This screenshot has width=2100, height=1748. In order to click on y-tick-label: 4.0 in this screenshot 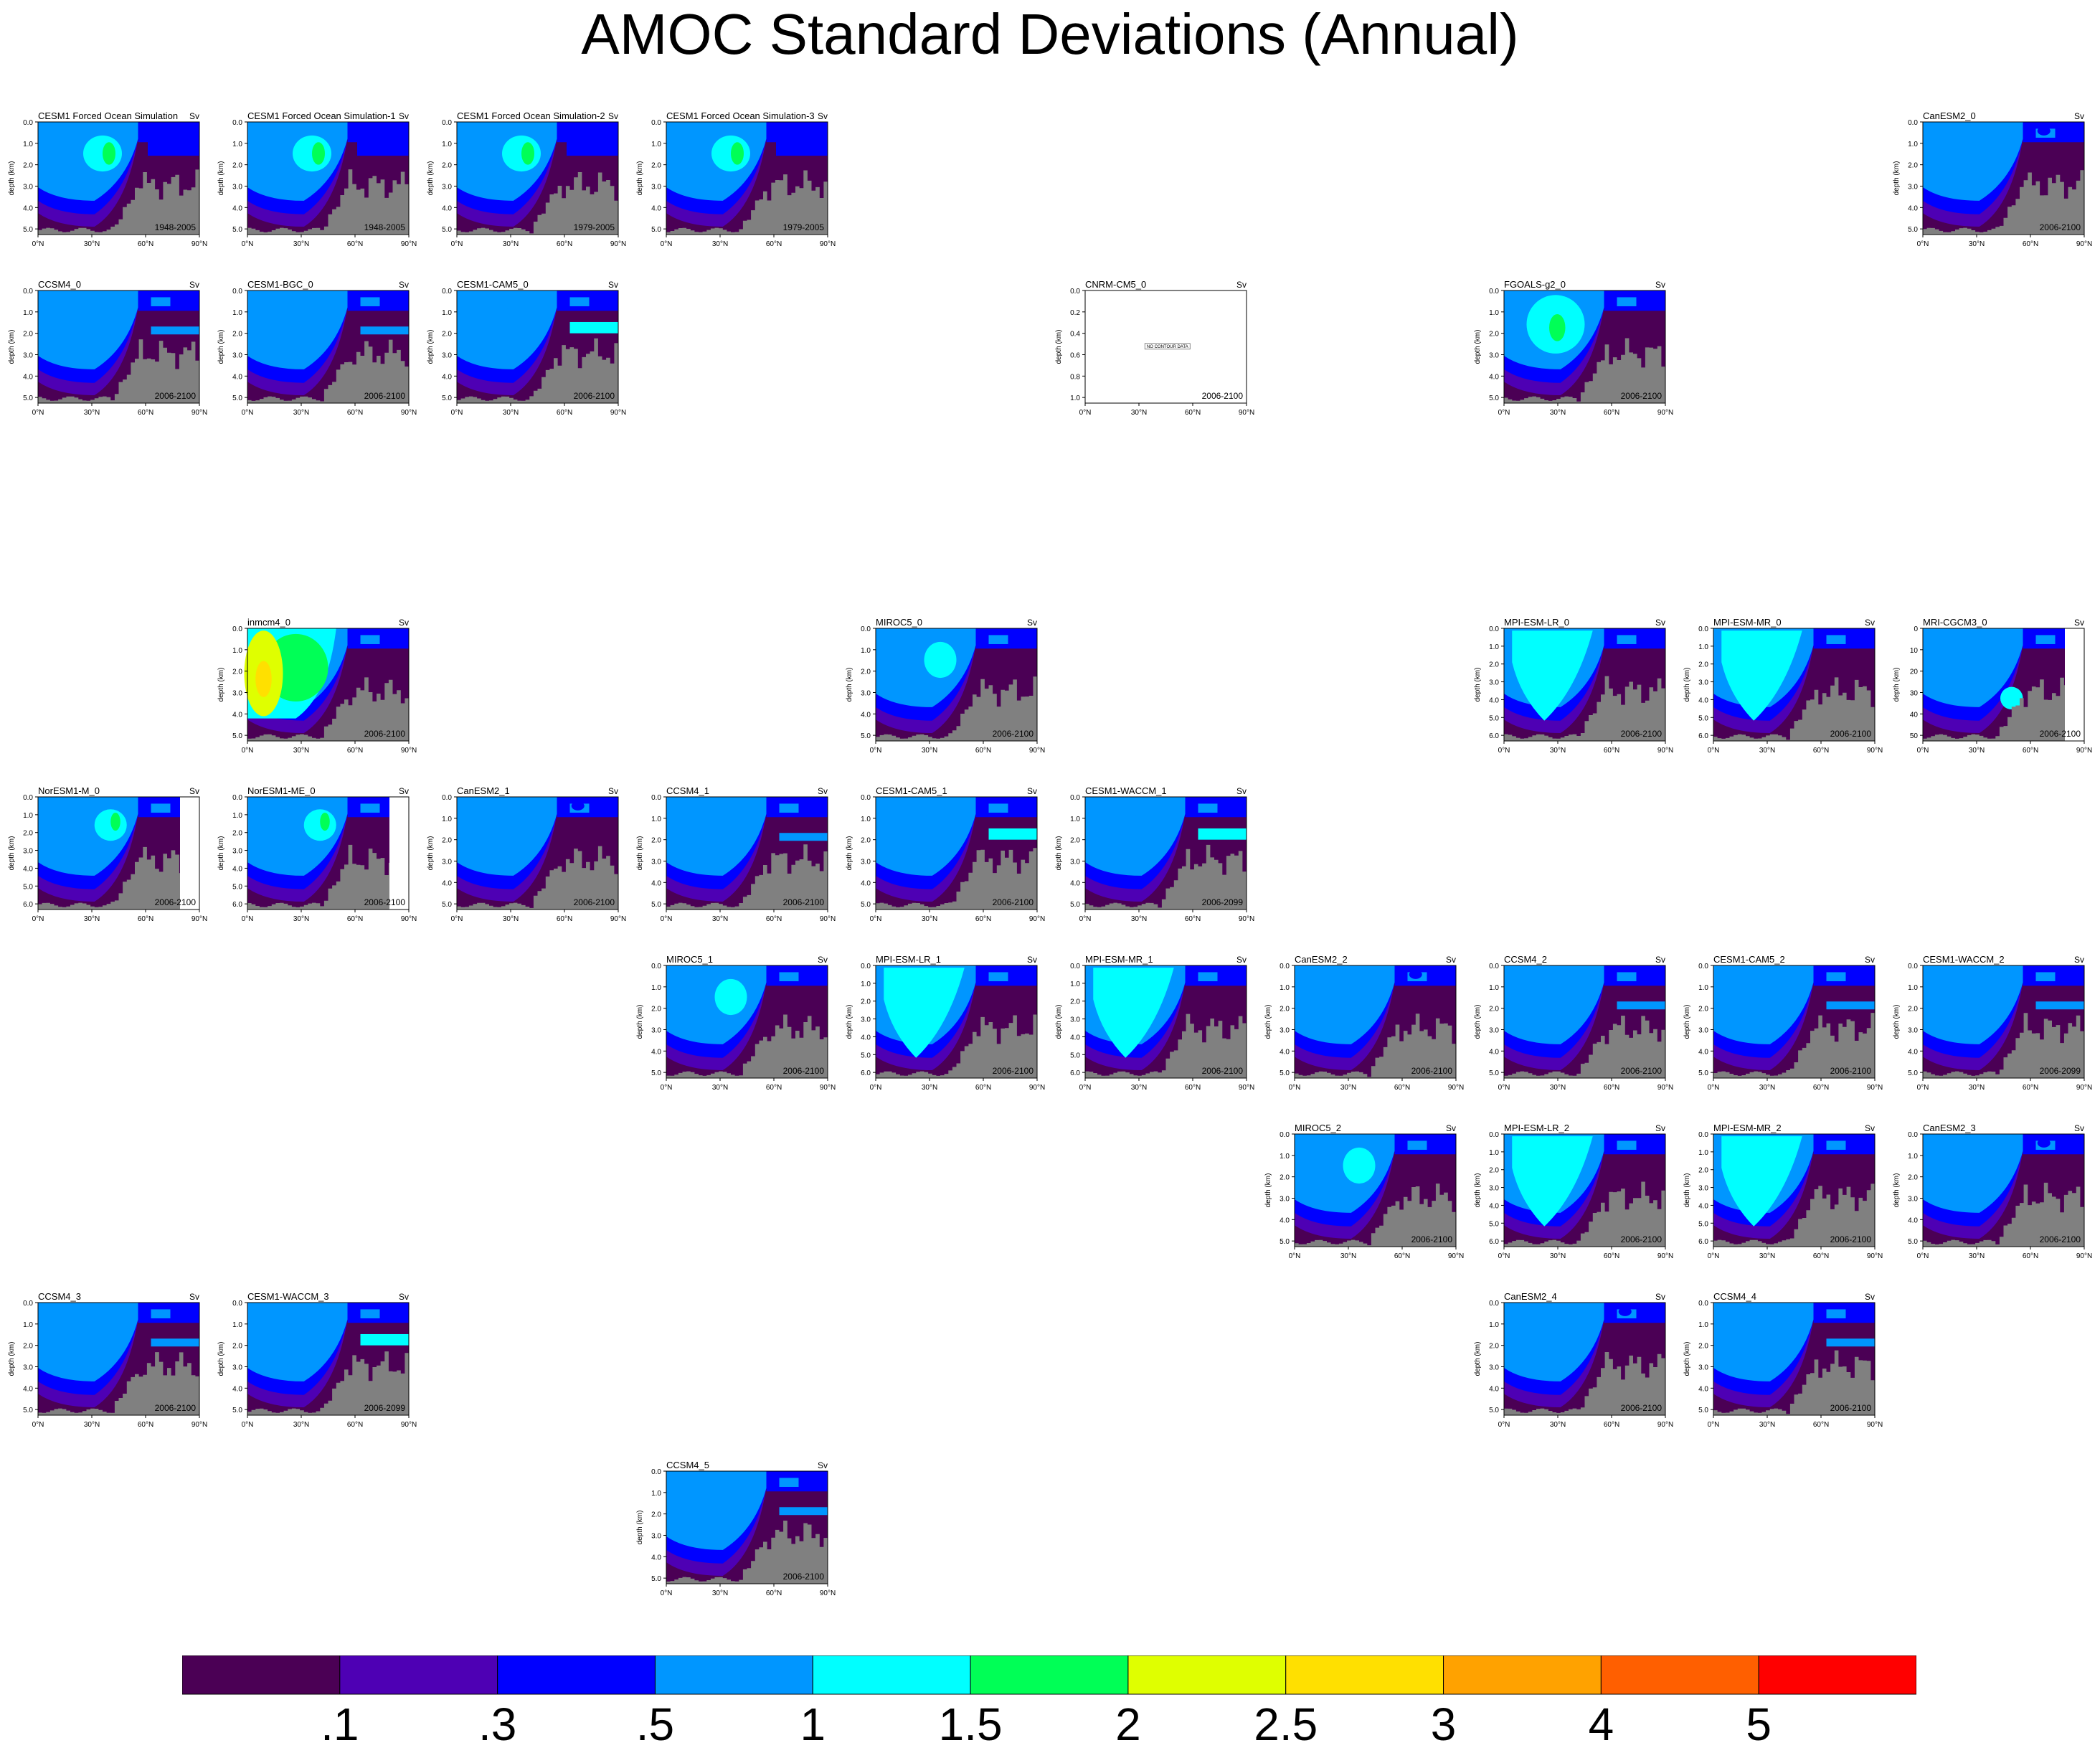, I will do `click(1075, 883)`.